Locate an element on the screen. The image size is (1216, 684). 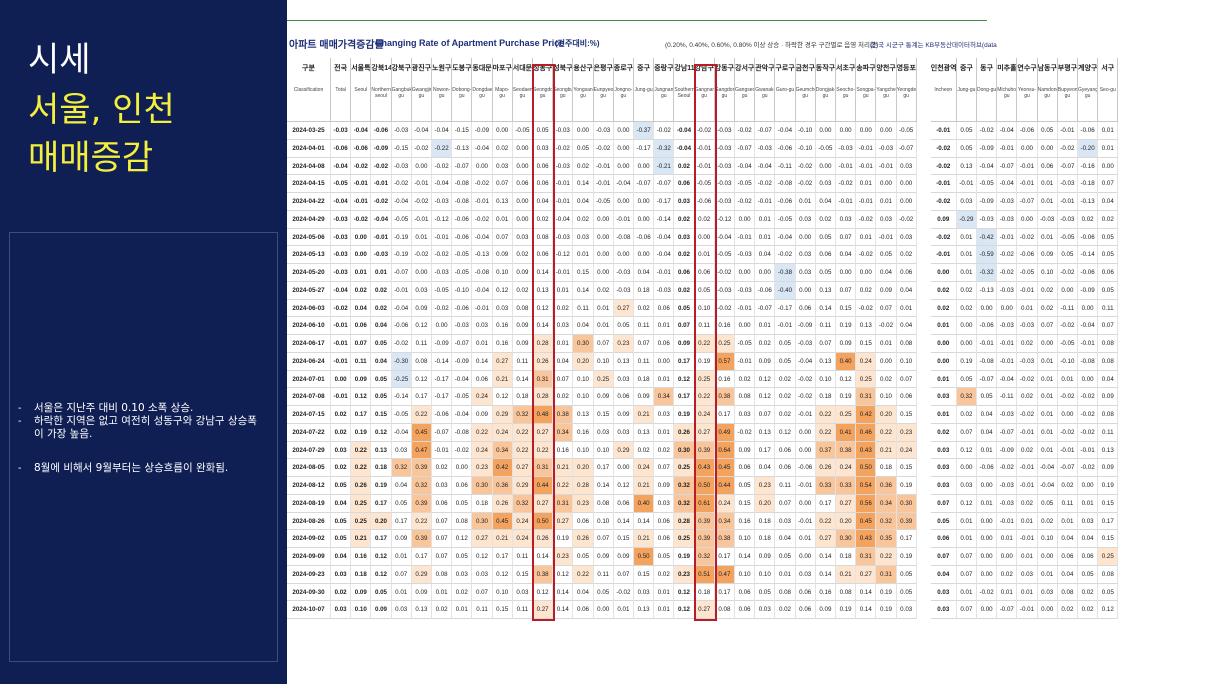
column-header-ko: 남동구 is located at coordinates (1047, 68).